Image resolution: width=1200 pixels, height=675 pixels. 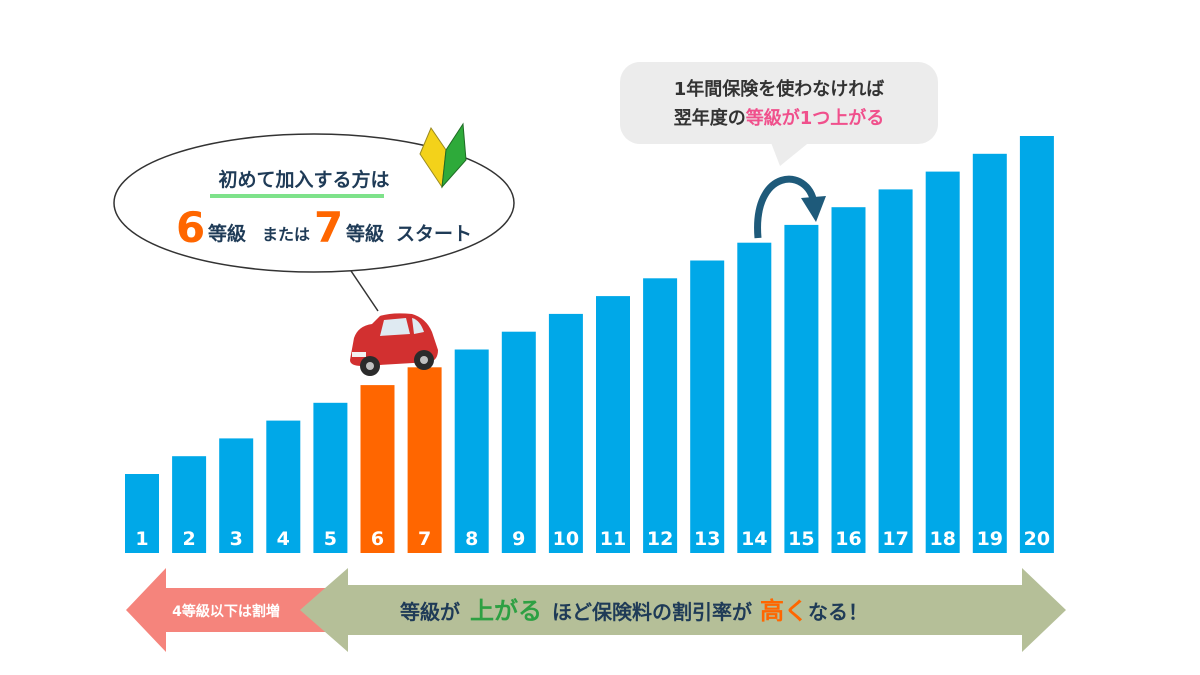 I want to click on bar-label-3: 3, so click(x=236, y=539).